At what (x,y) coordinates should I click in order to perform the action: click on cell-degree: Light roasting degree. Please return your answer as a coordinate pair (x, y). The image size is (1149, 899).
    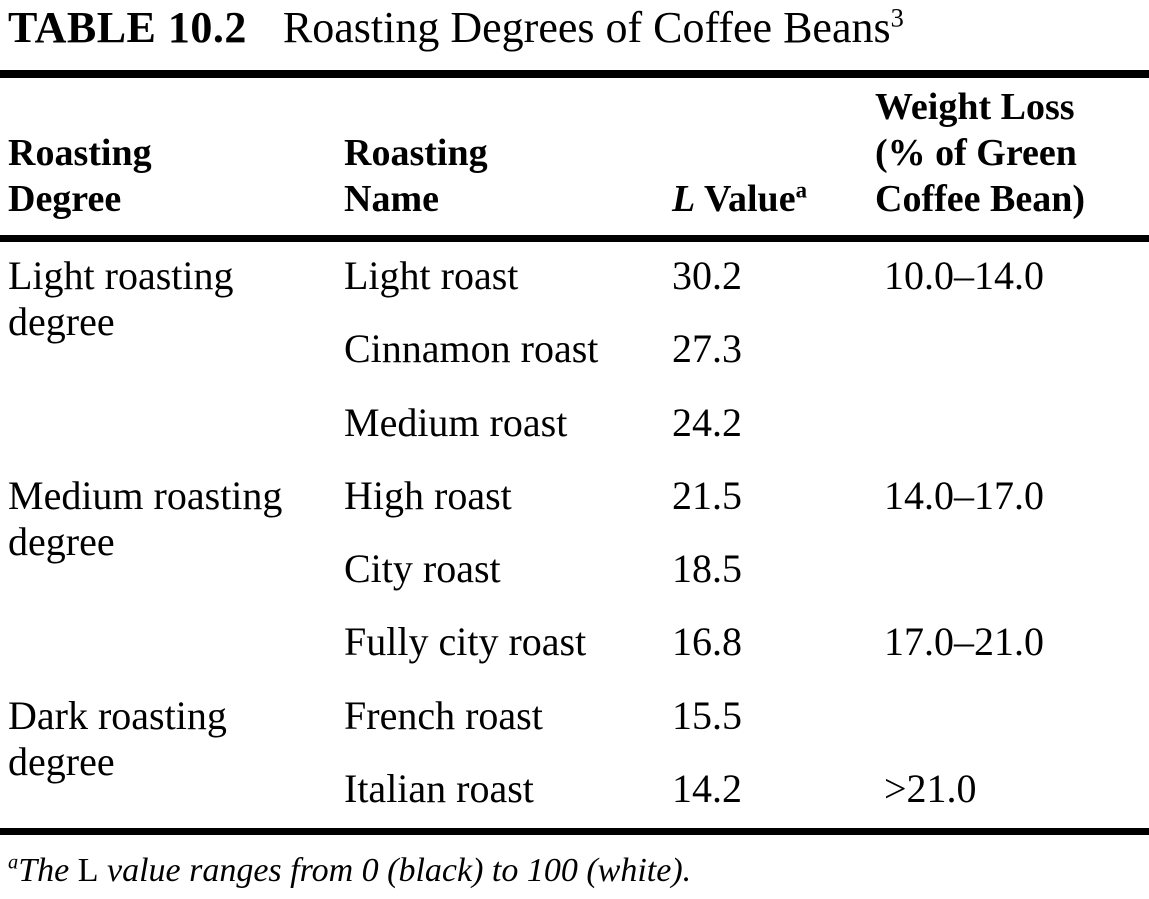
    Looking at the image, I should click on (121, 298).